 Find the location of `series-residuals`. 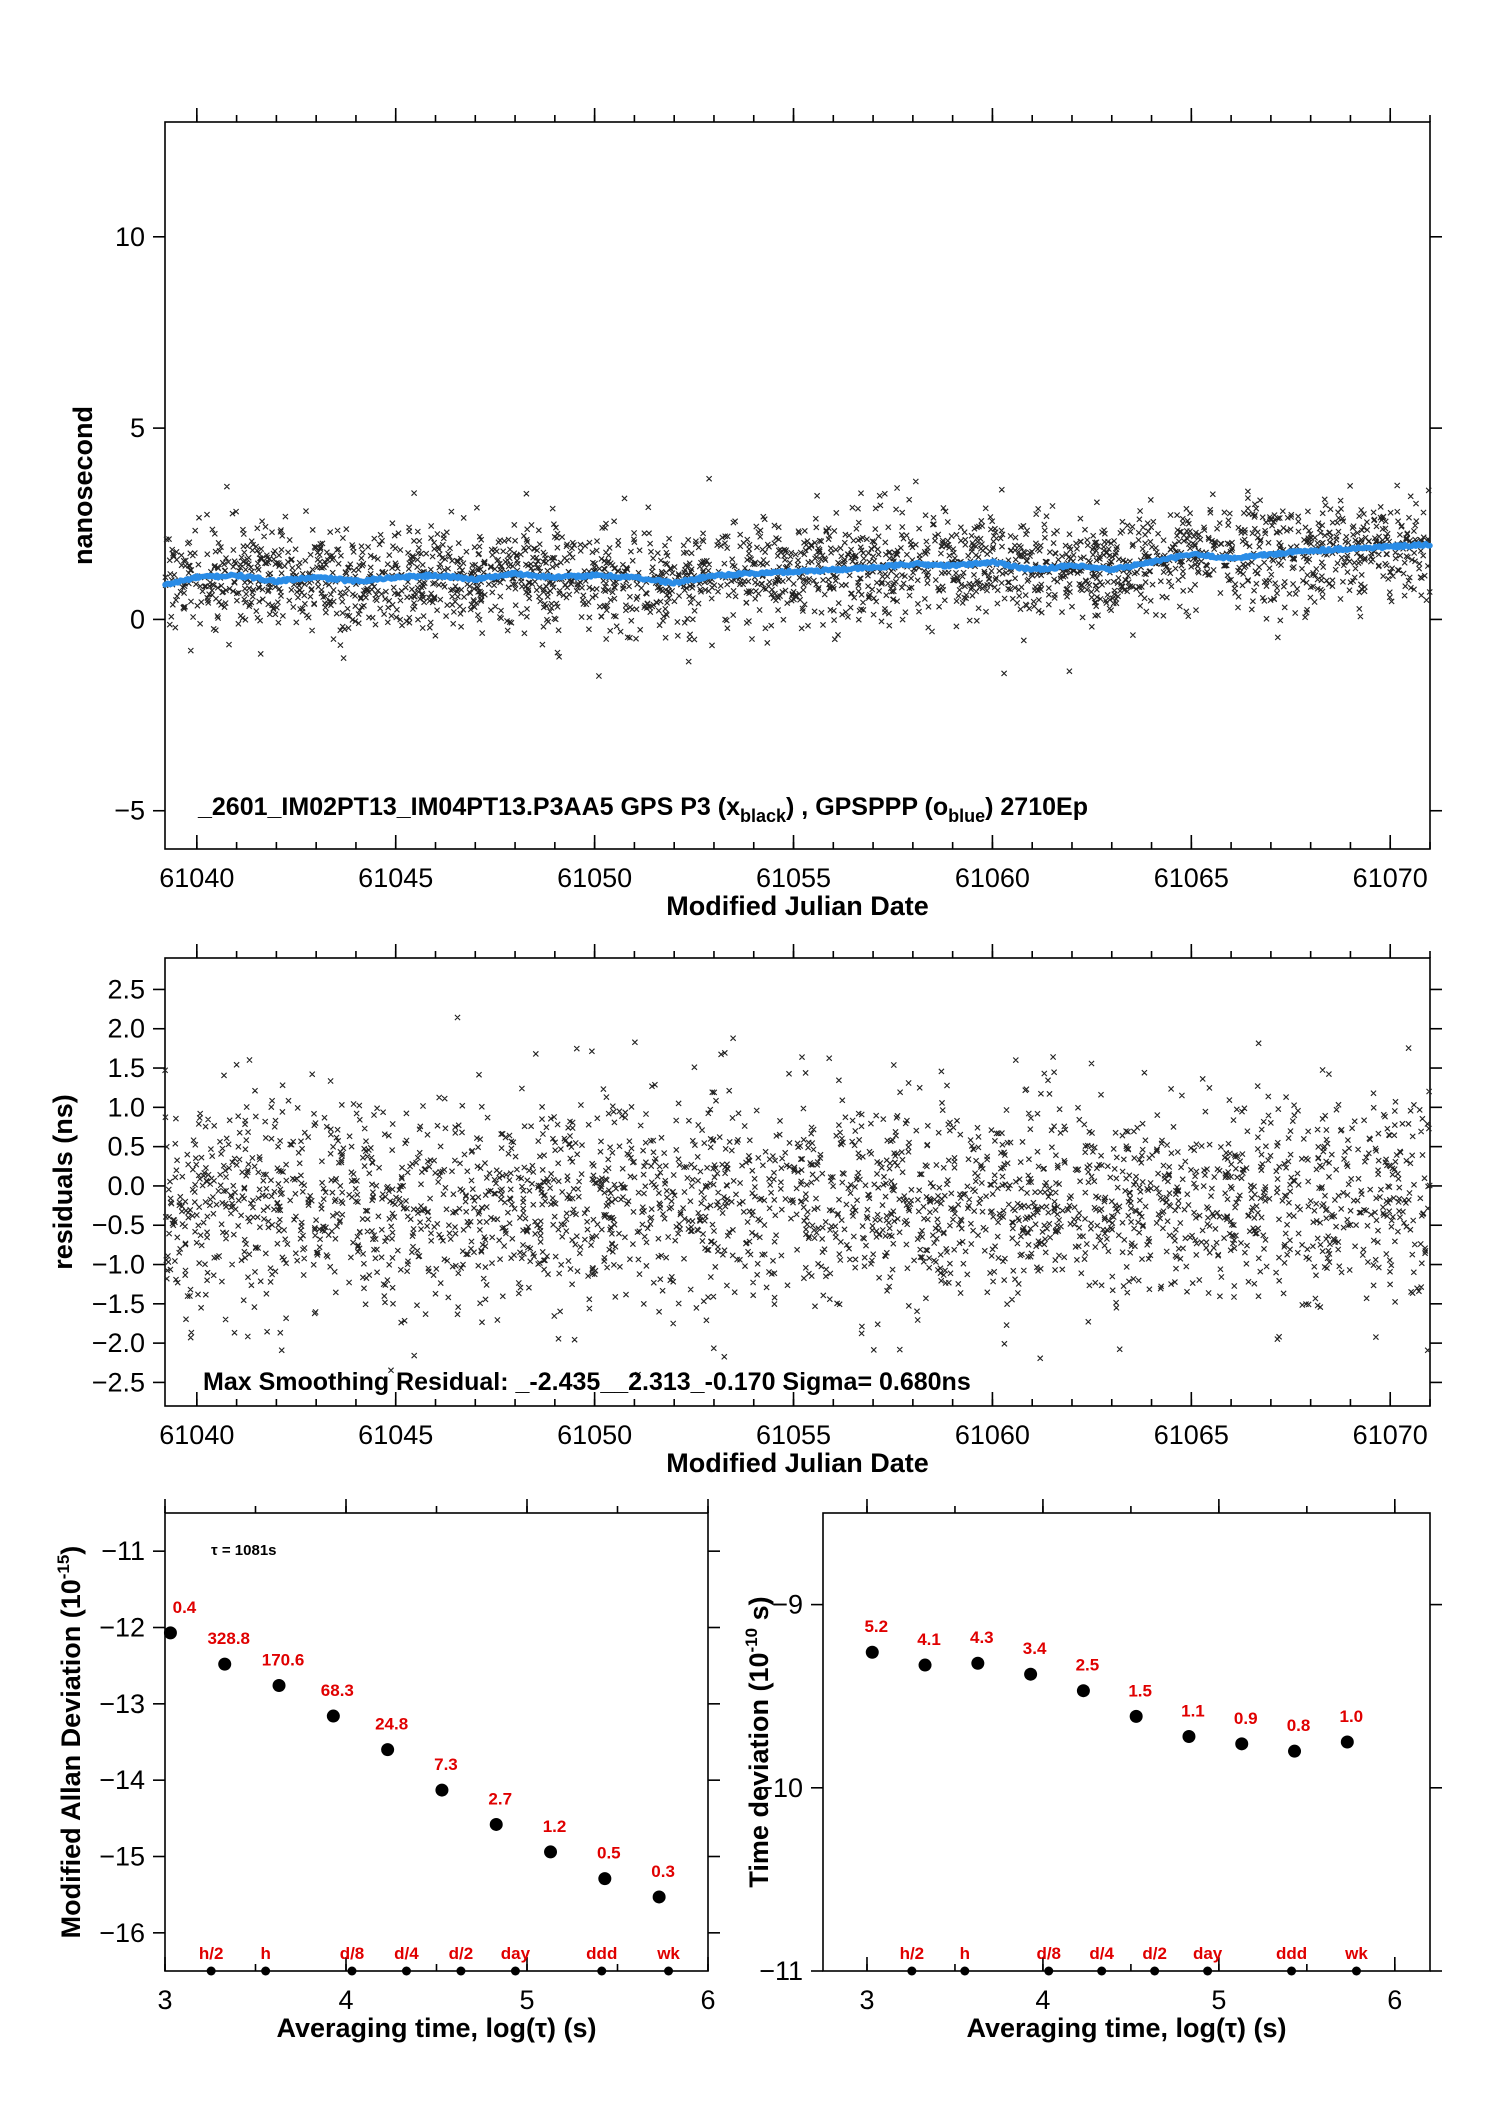

series-residuals is located at coordinates (797, 1196).